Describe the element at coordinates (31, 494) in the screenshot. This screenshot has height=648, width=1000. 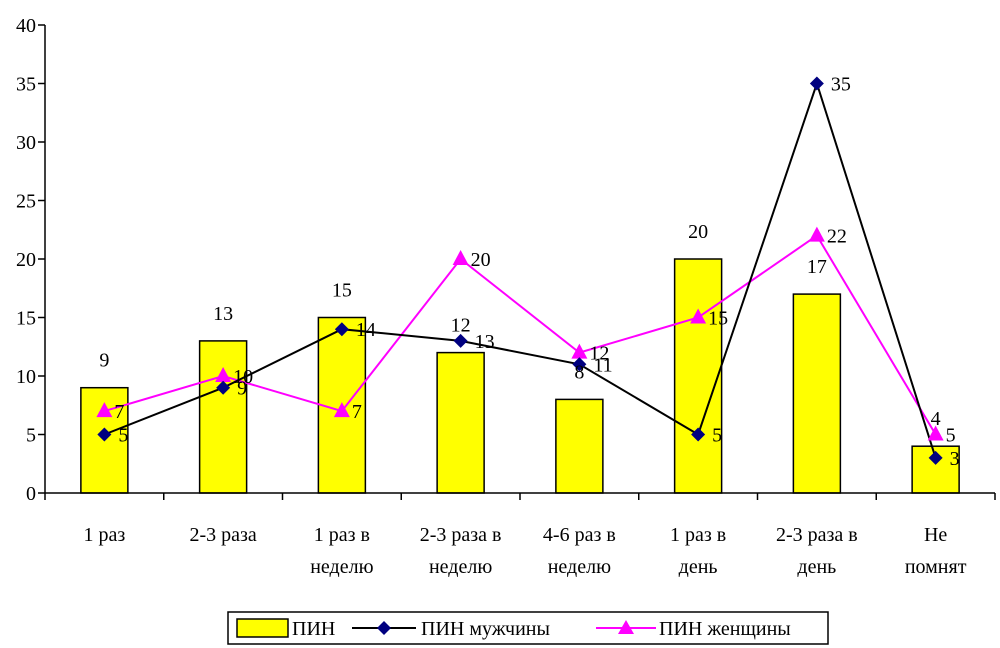
I see `y-tick-label: 0` at that location.